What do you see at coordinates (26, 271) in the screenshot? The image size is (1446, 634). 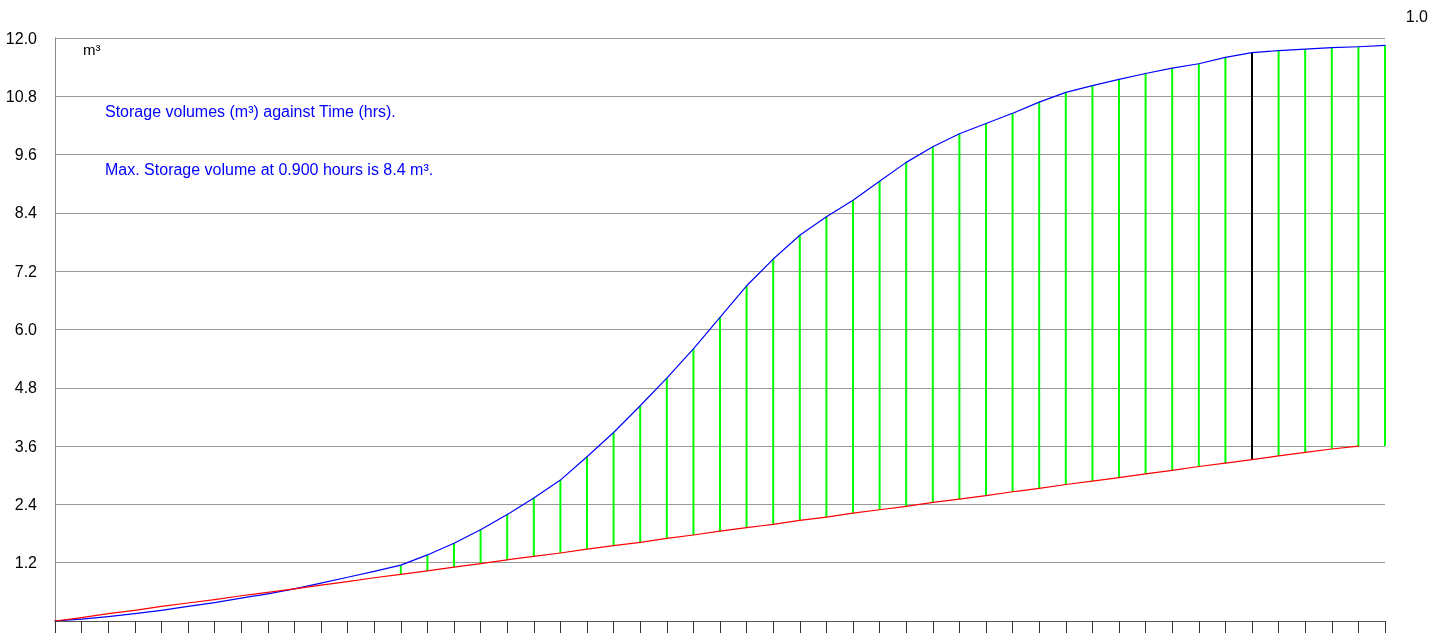 I see `y-tick-label: 7.2` at bounding box center [26, 271].